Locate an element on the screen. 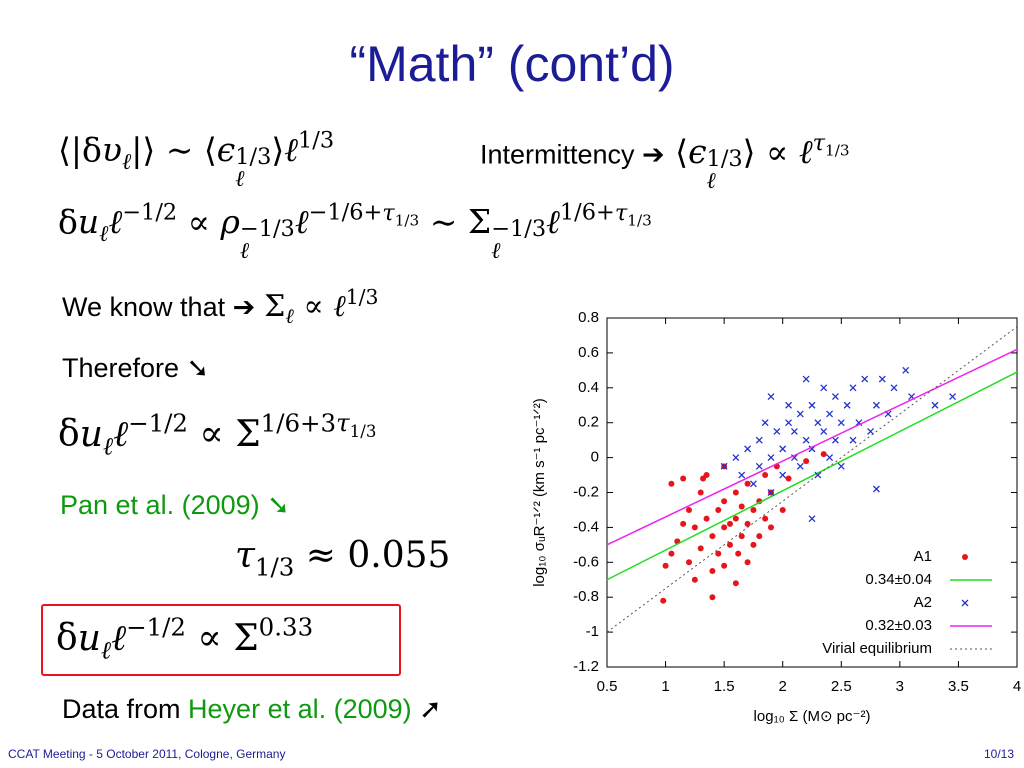 Image resolution: width=1024 pixels, height=768 pixels. math-group: ℓ−1/2 is located at coordinates (143, 220).